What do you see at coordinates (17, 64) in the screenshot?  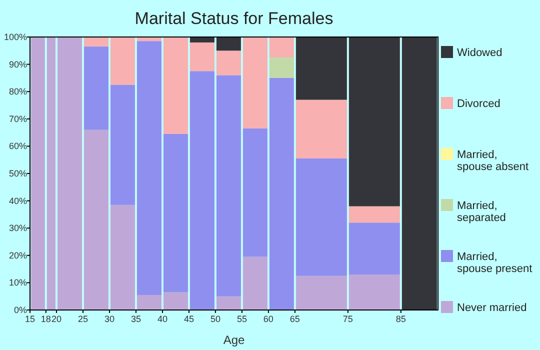 I see `y-tick-label: 90%` at bounding box center [17, 64].